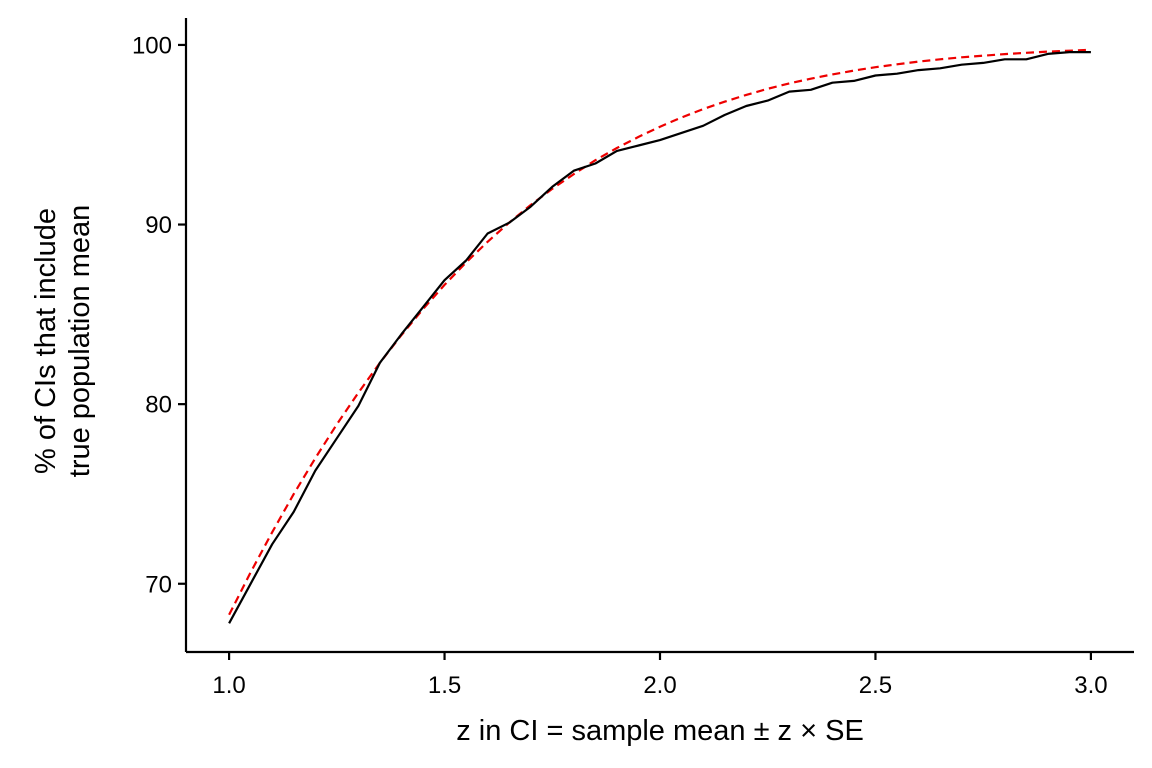  I want to click on x-tick-label: 2.5, so click(875, 685).